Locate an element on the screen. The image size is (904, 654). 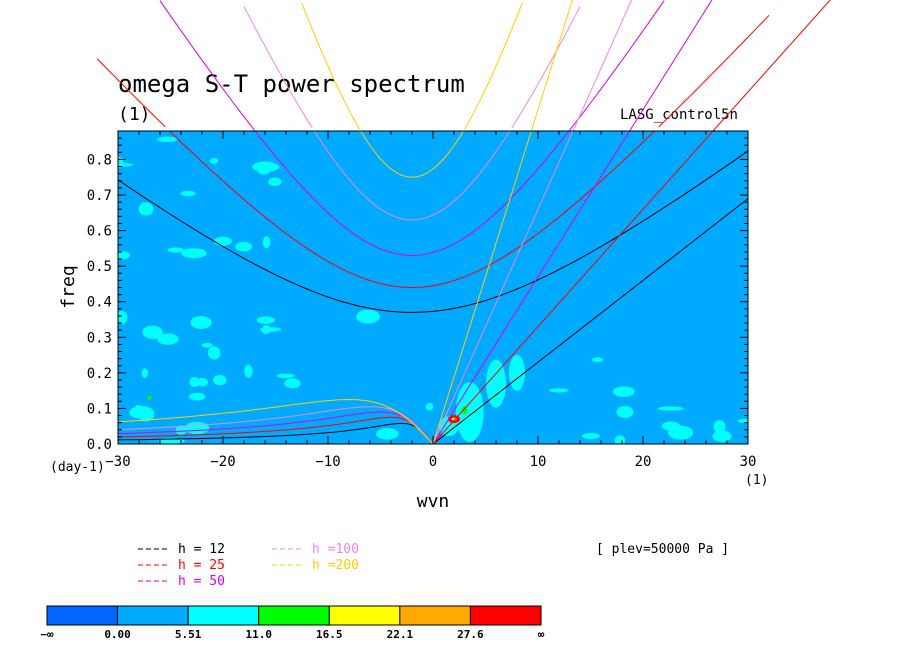
colorbar-label: −∞ is located at coordinates (47, 634).